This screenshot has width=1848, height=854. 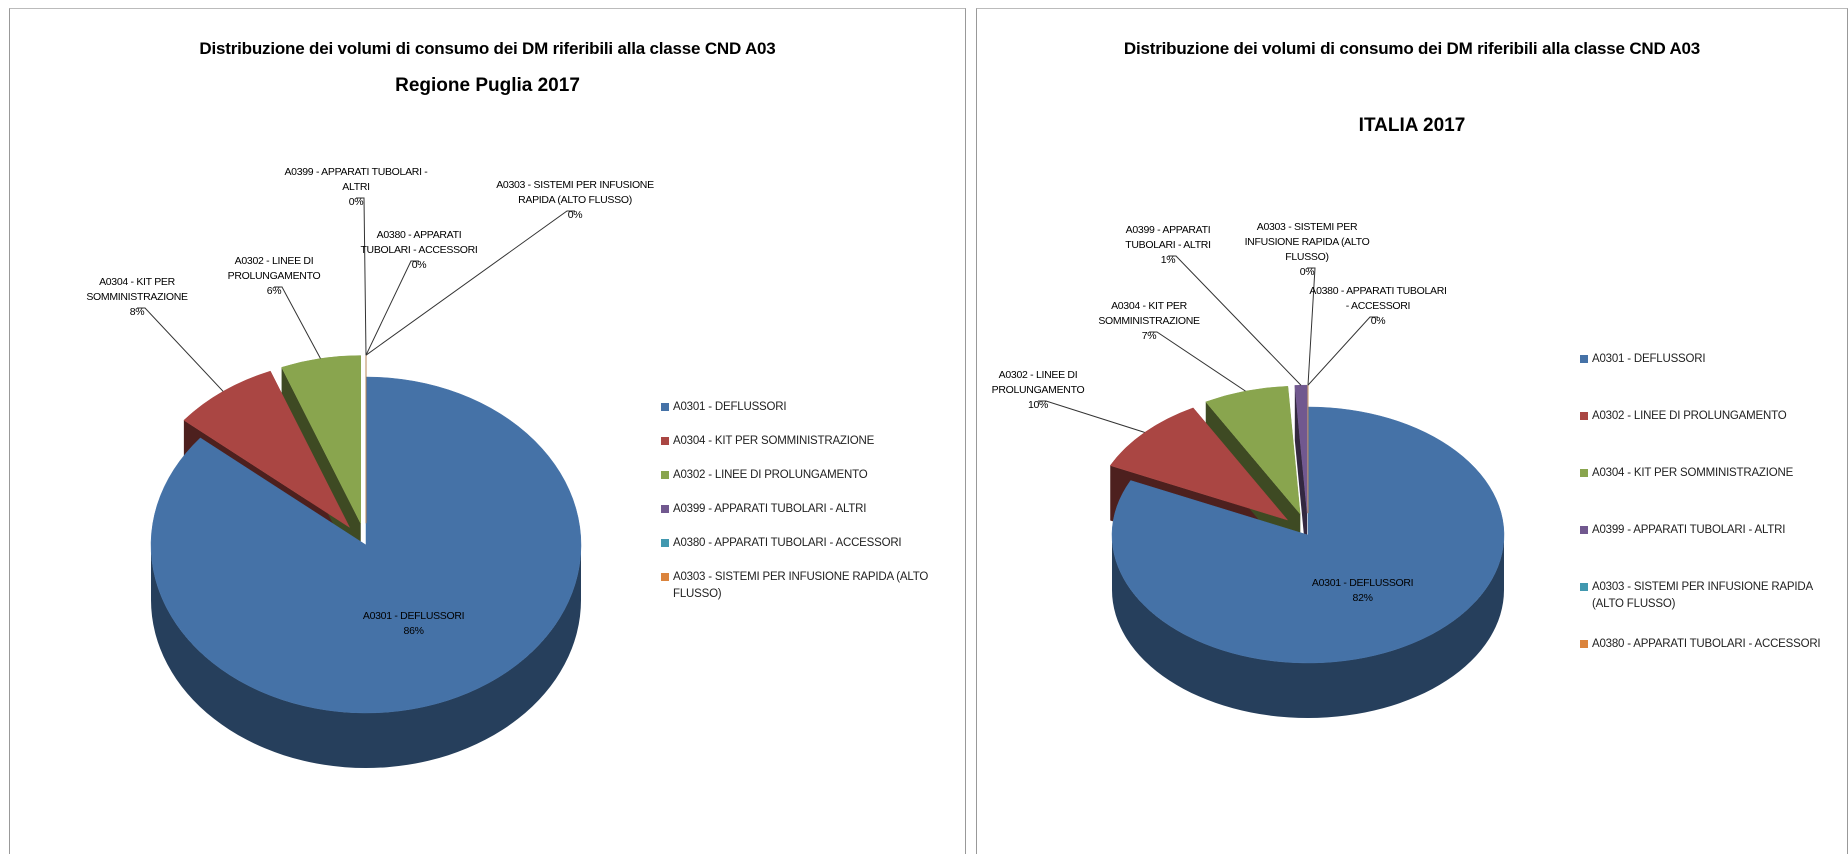 I want to click on slice-side, so click(x=1301, y=477).